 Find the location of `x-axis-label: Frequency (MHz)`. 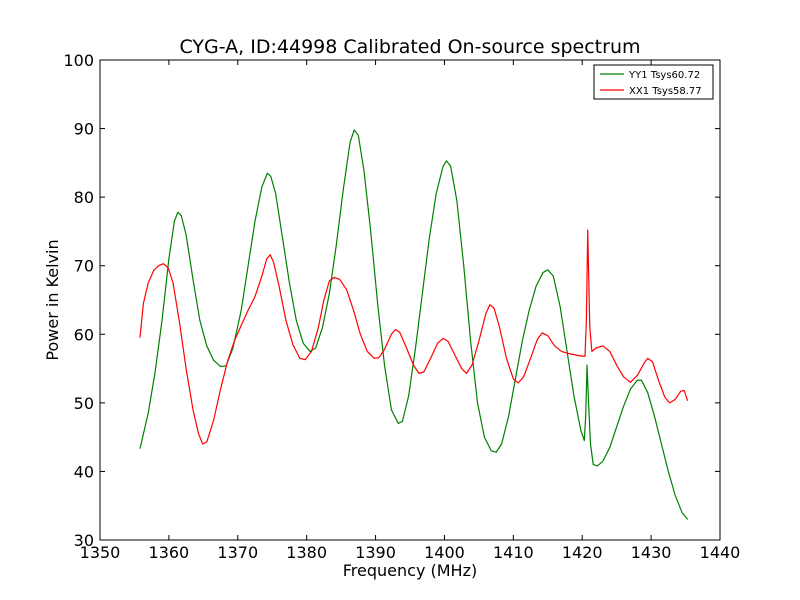

x-axis-label: Frequency (MHz) is located at coordinates (410, 570).